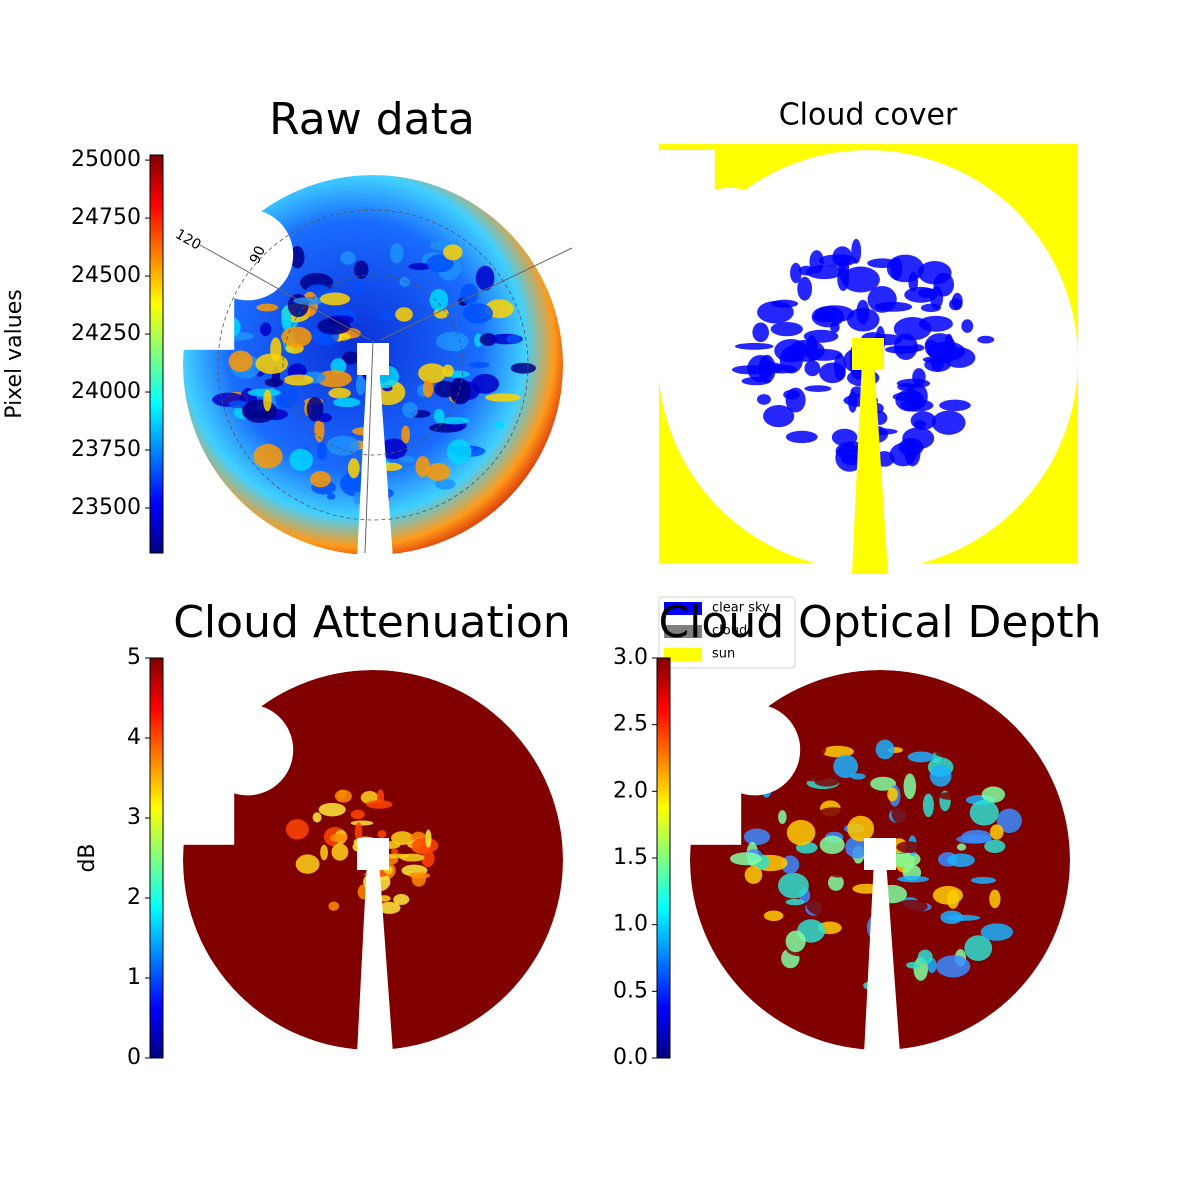  I want to click on colorbar-tick-label: 4, so click(134, 737).